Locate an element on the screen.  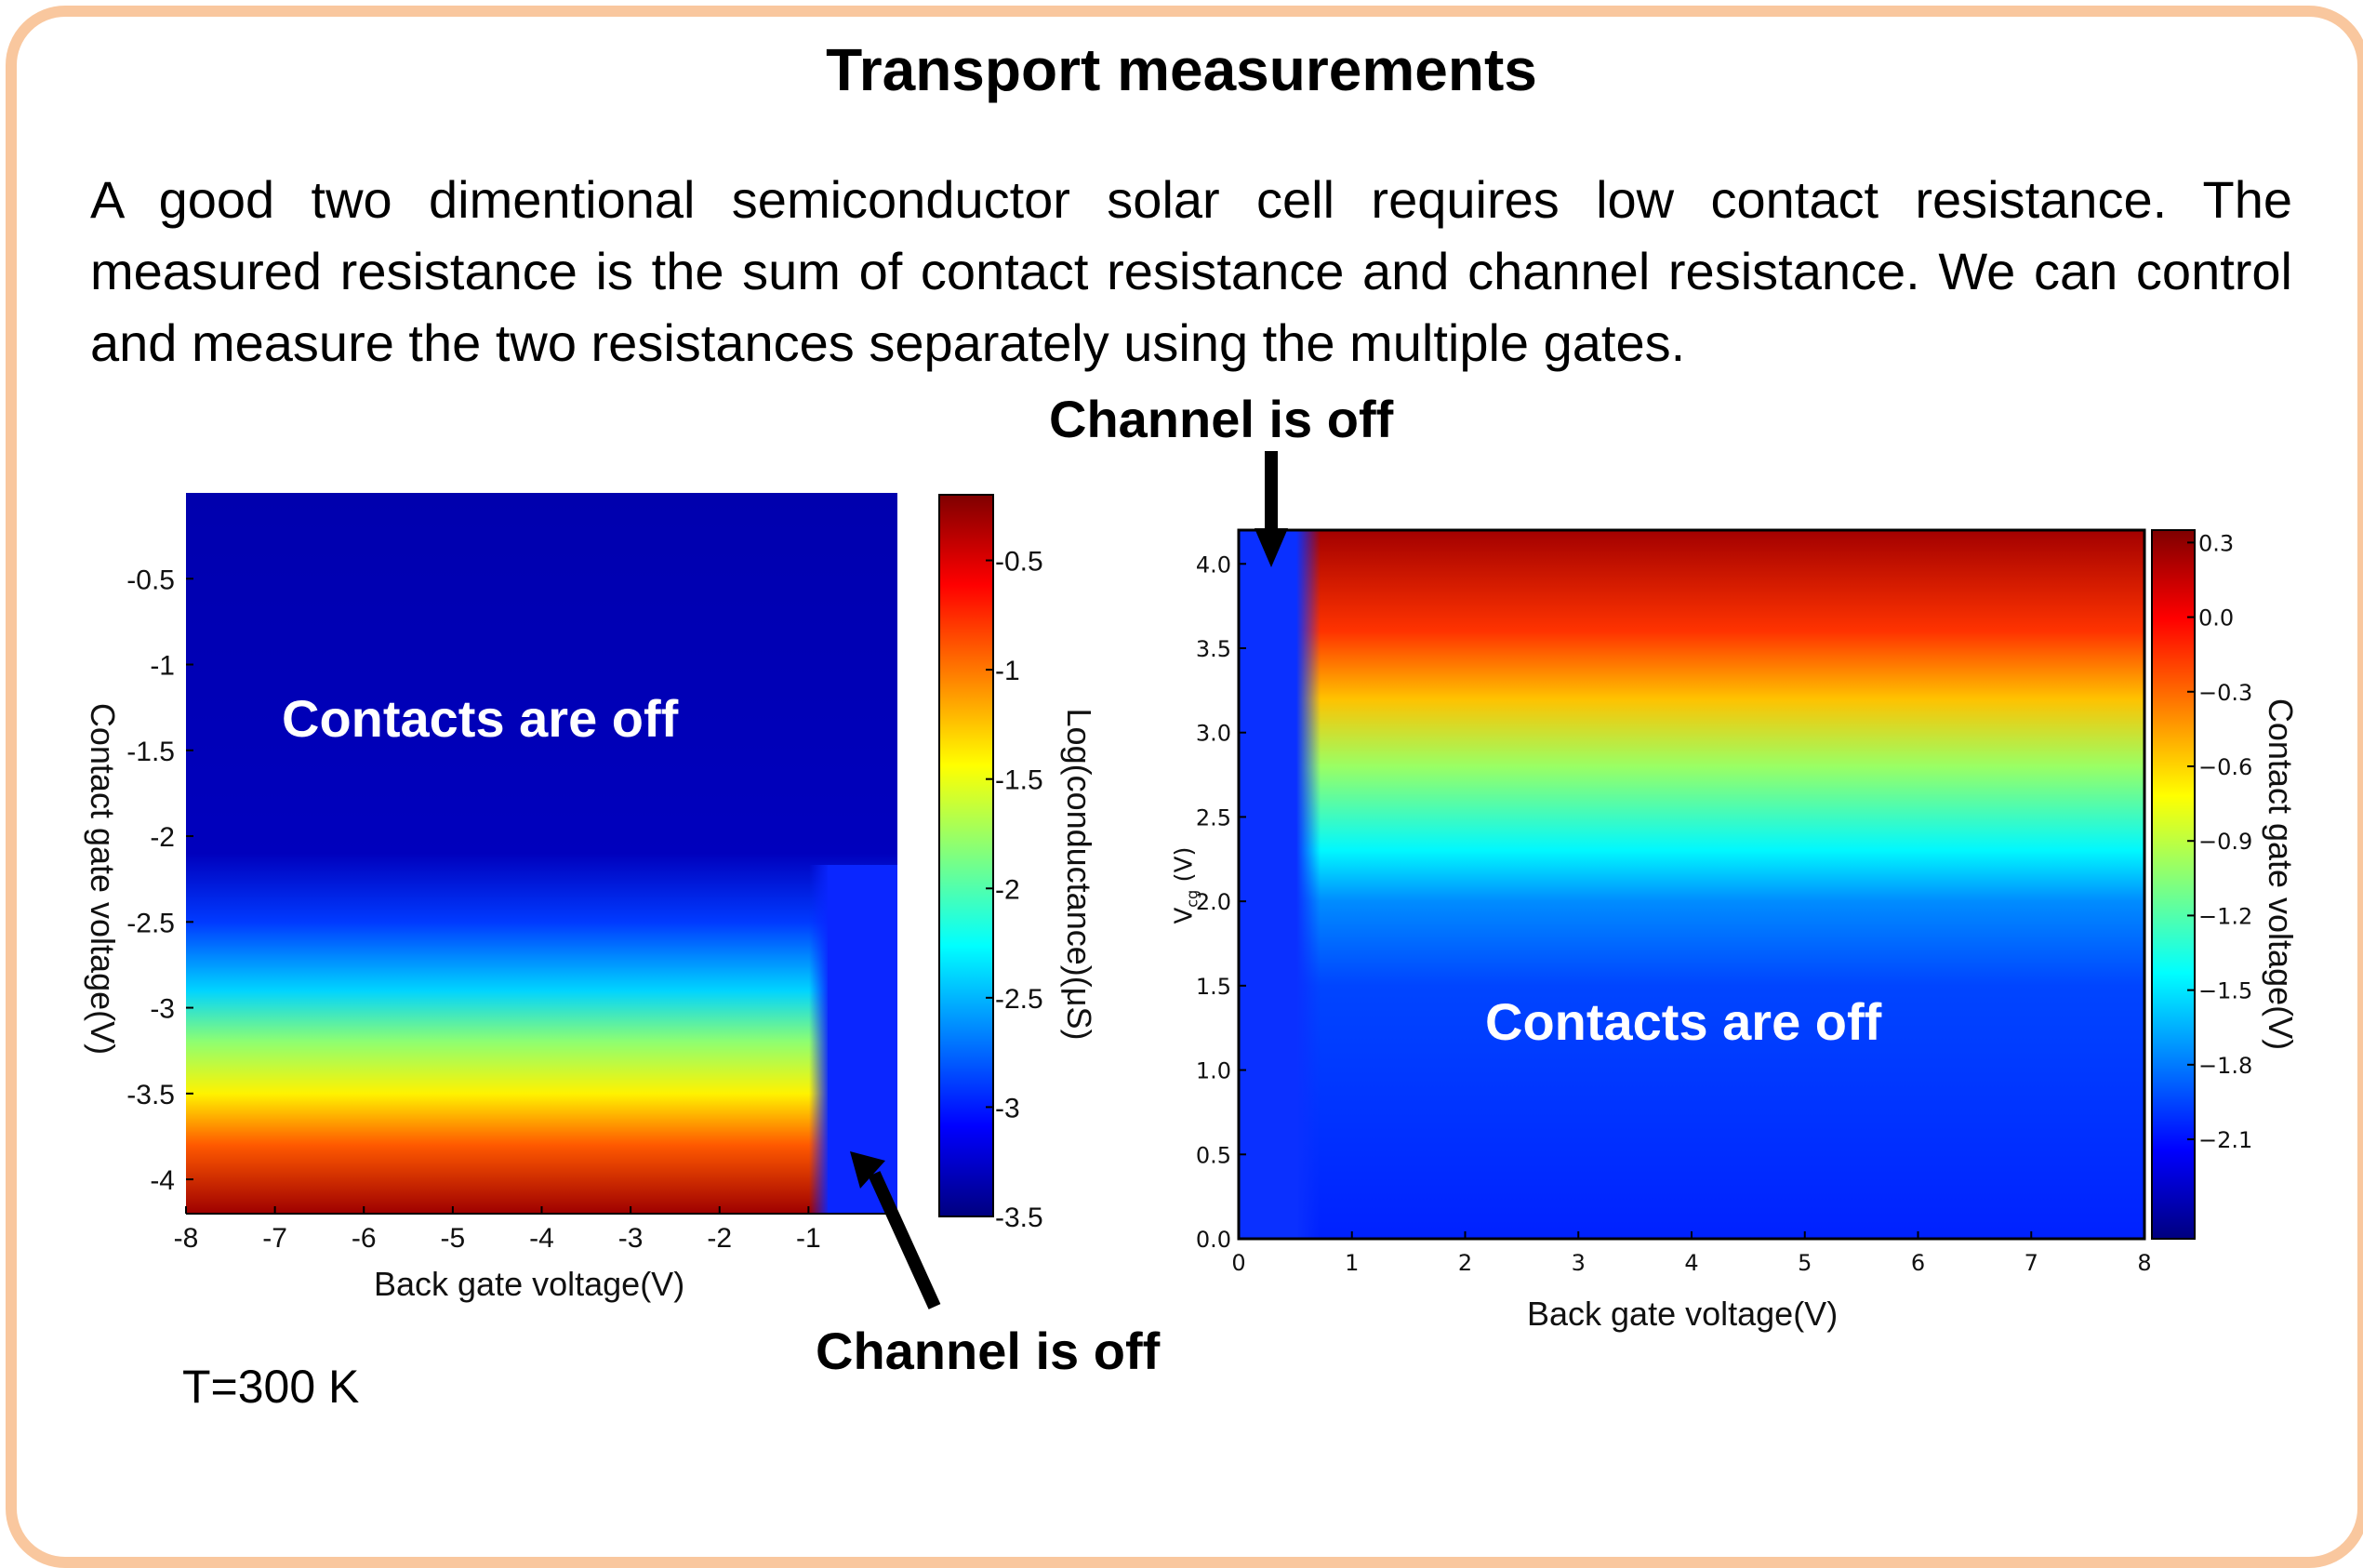
bottom-channel-off-label: Channel is off is located at coordinates (988, 1351).